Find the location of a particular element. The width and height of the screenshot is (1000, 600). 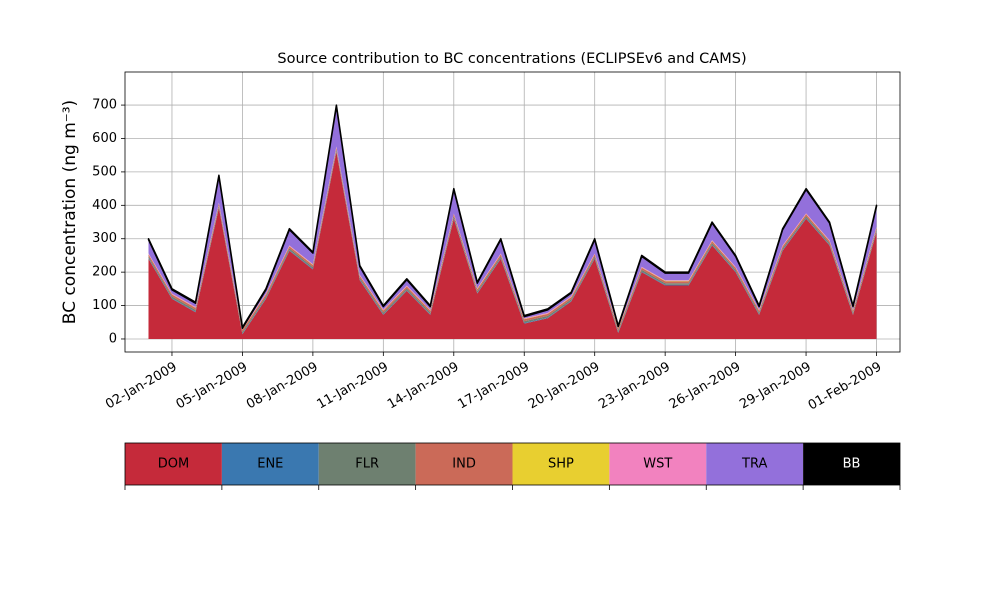

y-tick-label: 400 is located at coordinates (104, 205).